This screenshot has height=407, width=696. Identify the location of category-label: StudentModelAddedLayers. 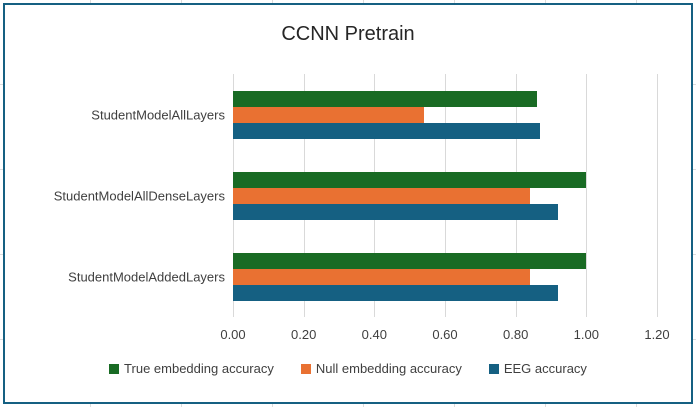
(146, 276).